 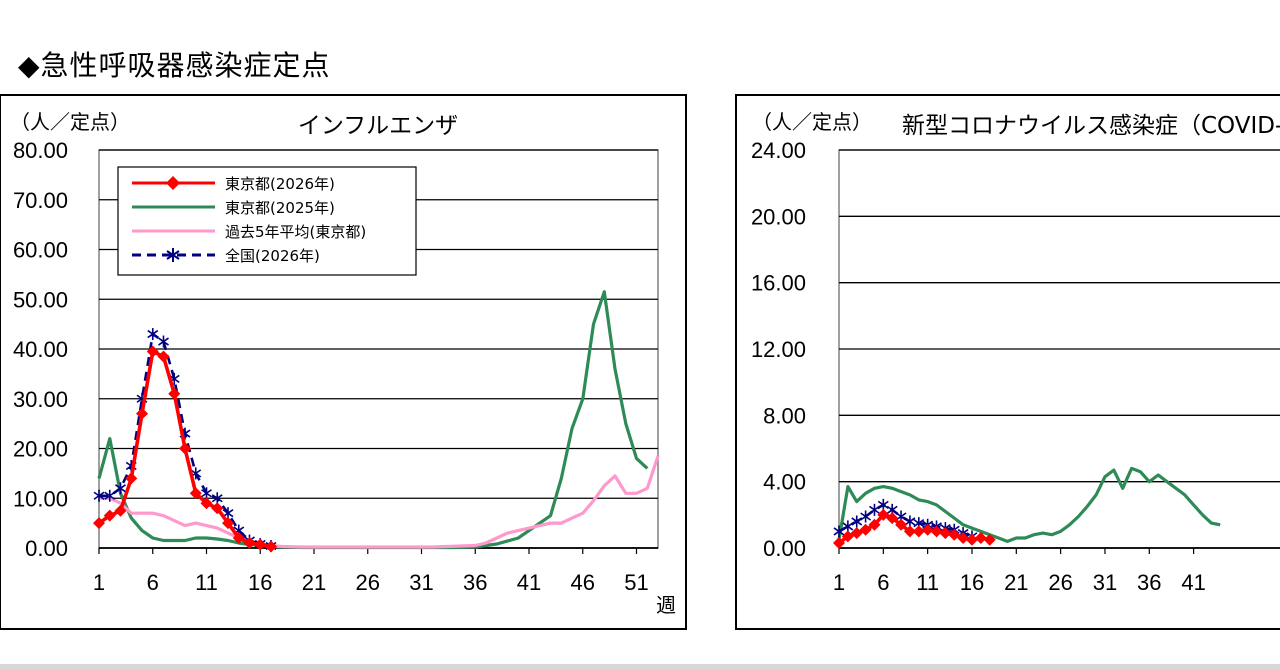 I want to click on influenza-x-tick-label: 21, so click(x=314, y=582).